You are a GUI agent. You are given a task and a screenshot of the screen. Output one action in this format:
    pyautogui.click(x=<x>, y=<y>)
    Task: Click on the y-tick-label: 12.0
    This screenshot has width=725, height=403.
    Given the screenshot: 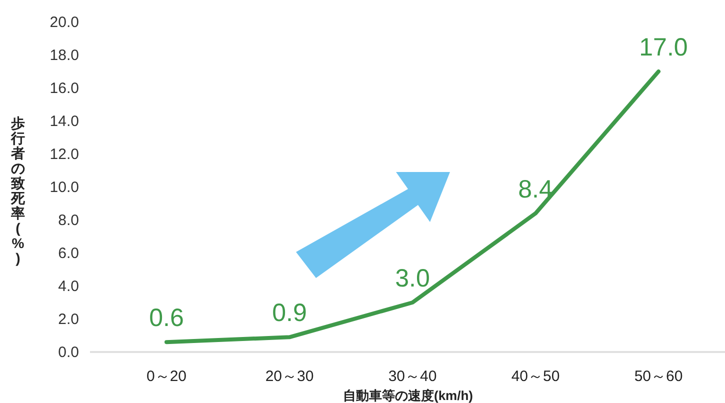 What is the action you would take?
    pyautogui.click(x=64, y=154)
    